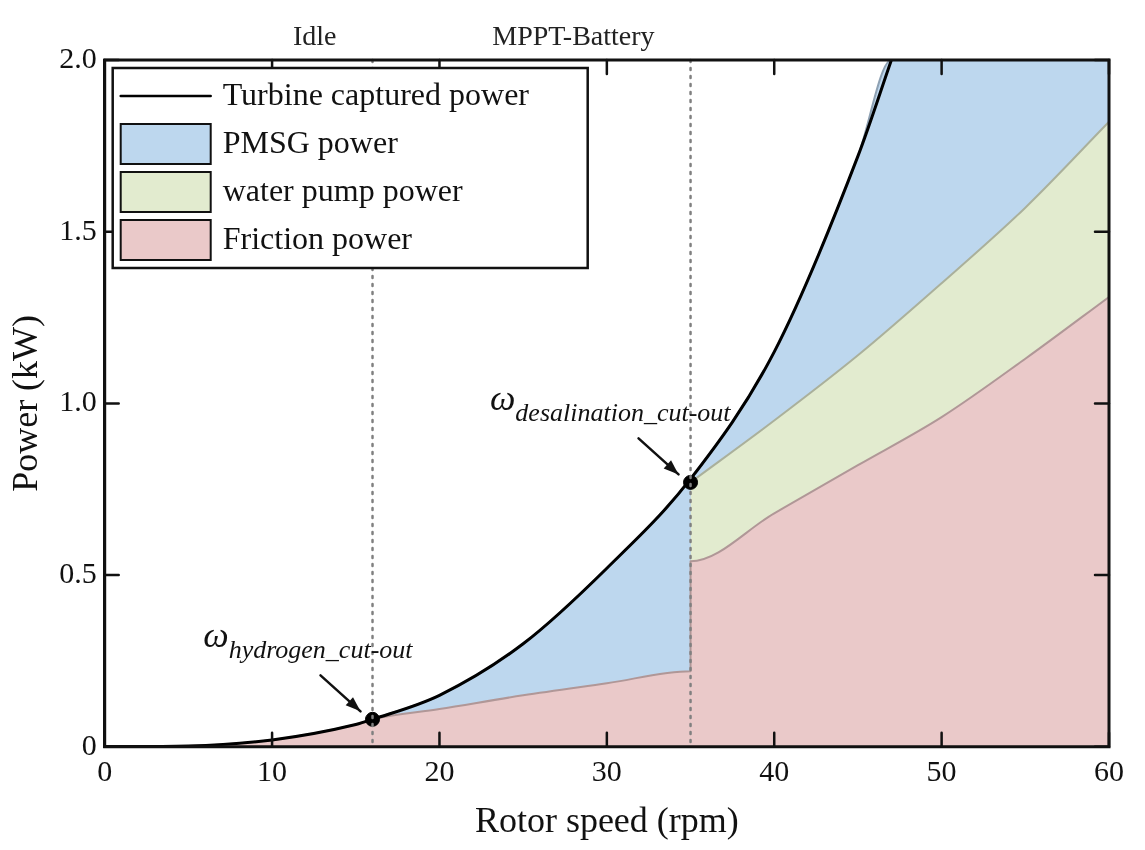 The width and height of the screenshot is (1145, 850). What do you see at coordinates (78, 401) in the screenshot?
I see `y-tick-label: 1.0` at bounding box center [78, 401].